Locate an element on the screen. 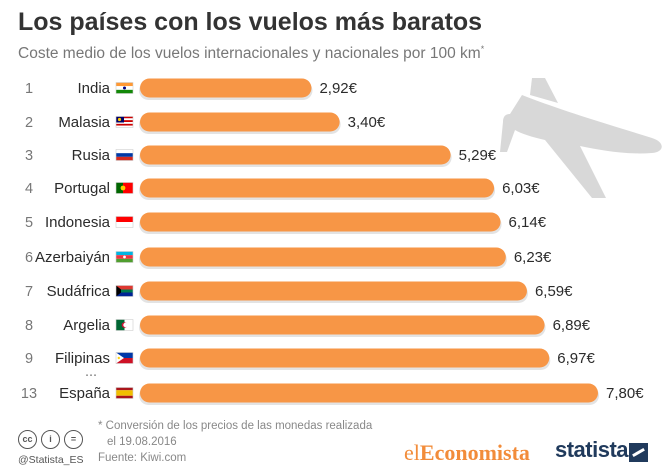 The width and height of the screenshot is (665, 474). rank-label: 2 is located at coordinates (29, 123).